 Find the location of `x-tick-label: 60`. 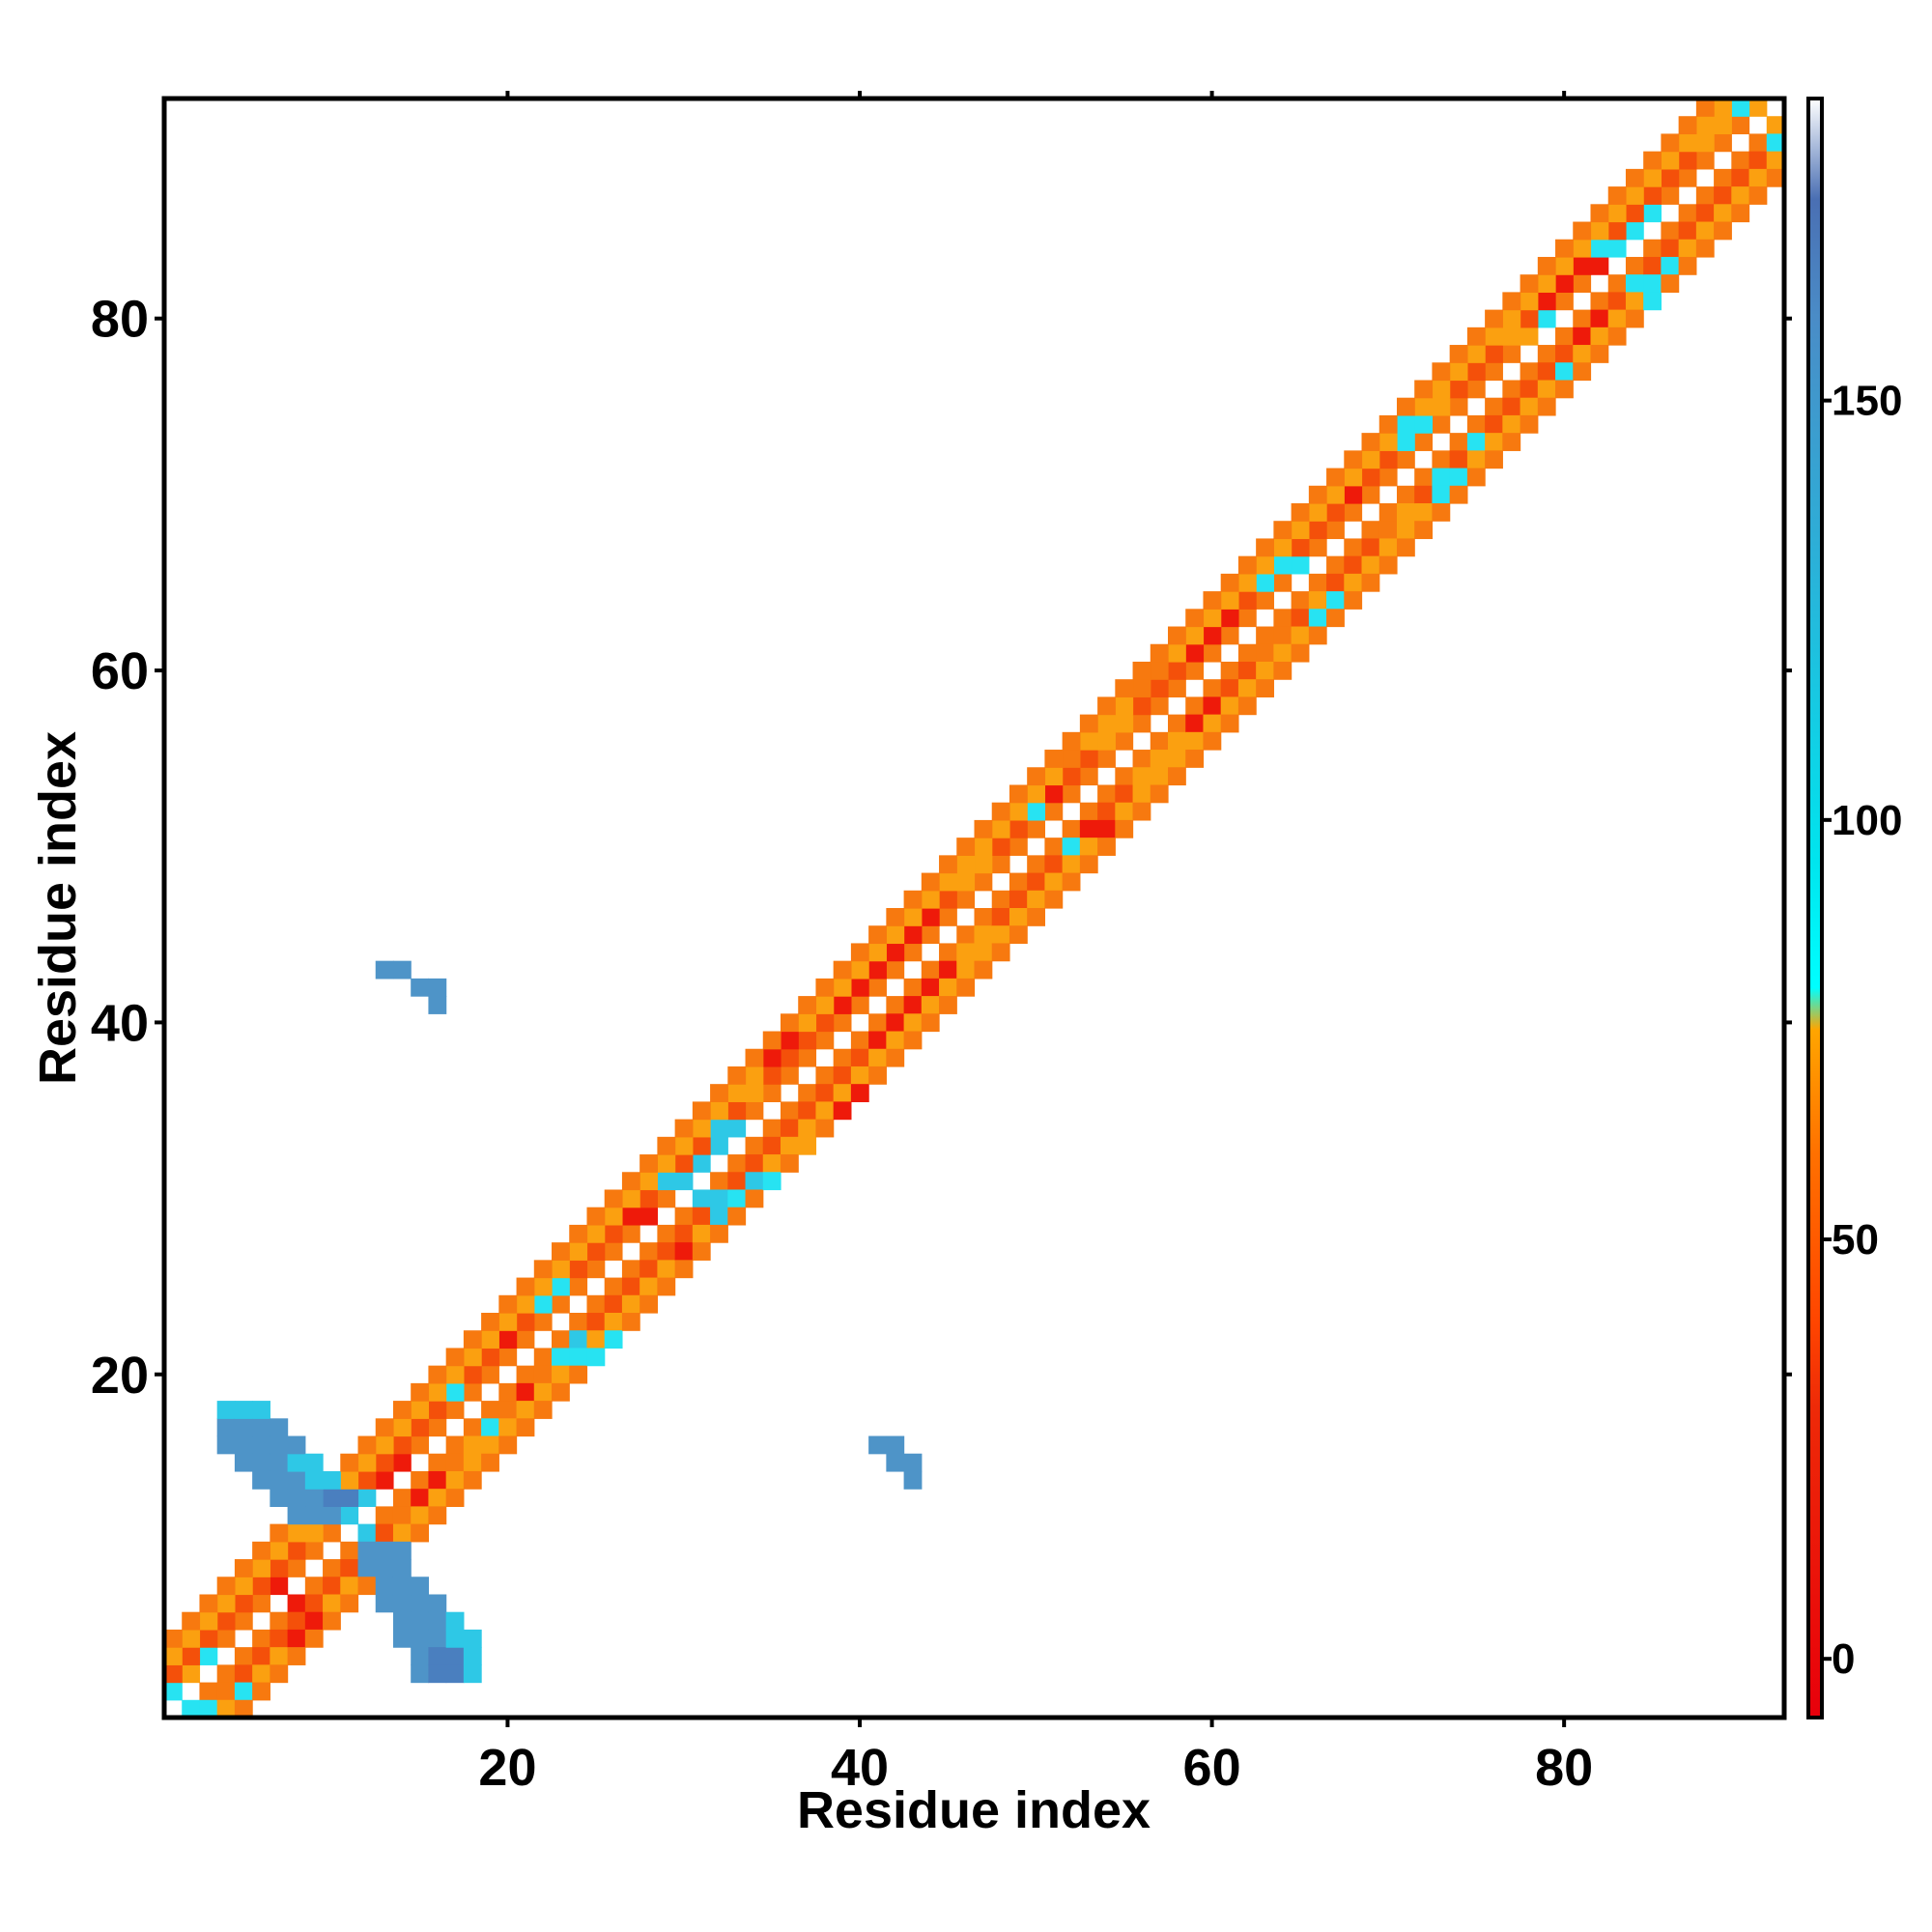

x-tick-label: 60 is located at coordinates (1212, 1768).